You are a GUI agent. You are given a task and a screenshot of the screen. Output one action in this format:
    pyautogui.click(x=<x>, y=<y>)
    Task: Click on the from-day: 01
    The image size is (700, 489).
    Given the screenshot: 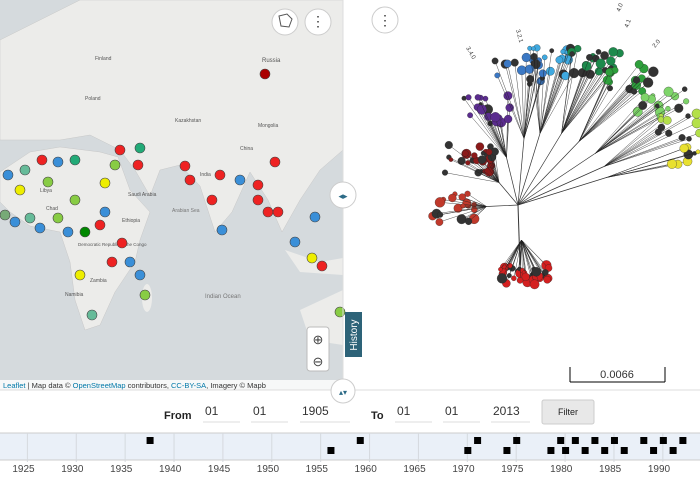 What is the action you would take?
    pyautogui.click(x=212, y=411)
    